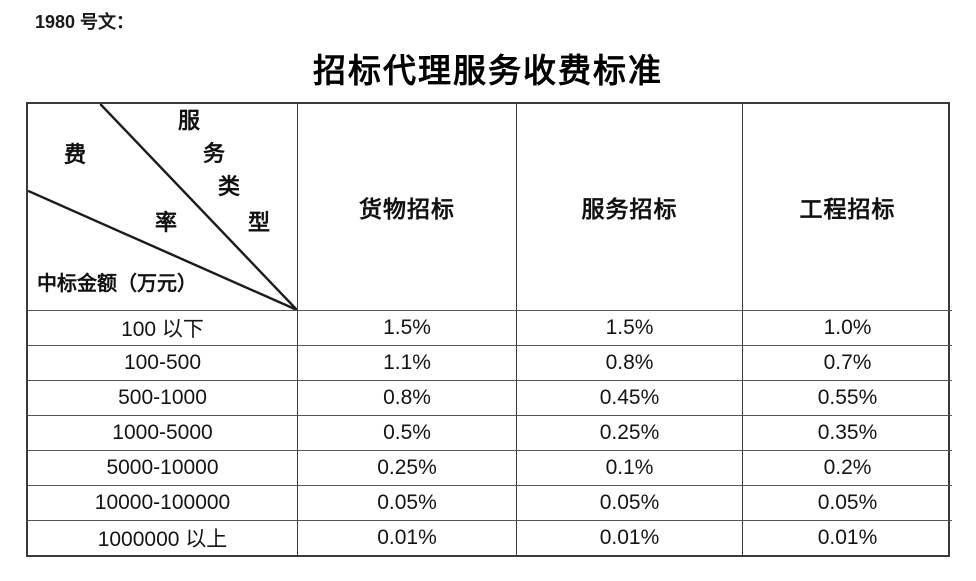 The width and height of the screenshot is (976, 581). What do you see at coordinates (488, 72) in the screenshot?
I see `page-title: 招标代理服务收费标准` at bounding box center [488, 72].